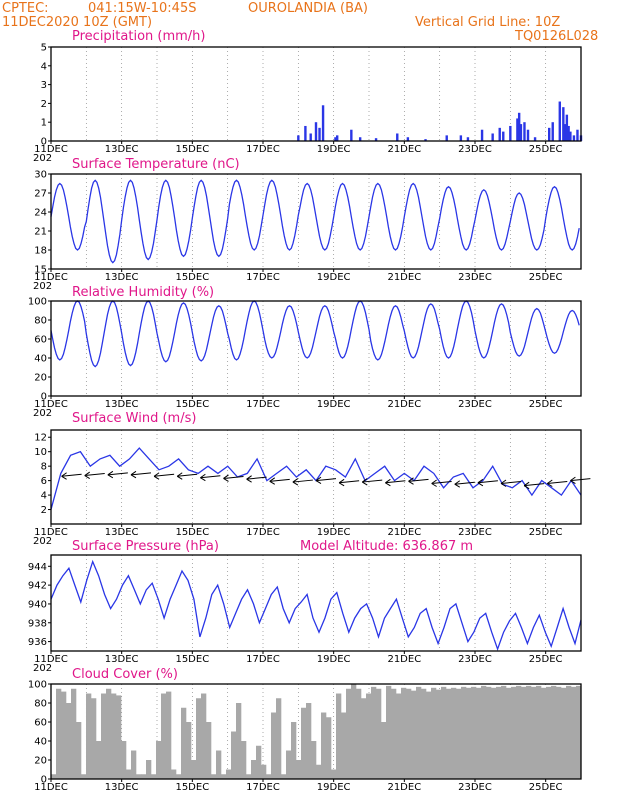 This screenshot has height=800, width=618. What do you see at coordinates (138, 36) in the screenshot?
I see `panel-title-precipitation: Precipitation (mm/h)` at bounding box center [138, 36].